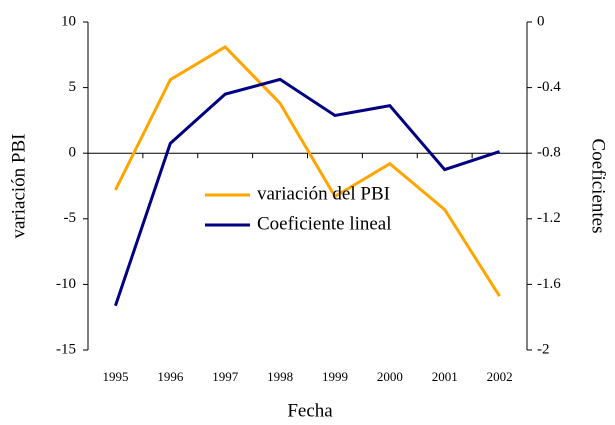 Image resolution: width=615 pixels, height=425 pixels. What do you see at coordinates (549, 87) in the screenshot?
I see `y2-tick-label: -0.4` at bounding box center [549, 87].